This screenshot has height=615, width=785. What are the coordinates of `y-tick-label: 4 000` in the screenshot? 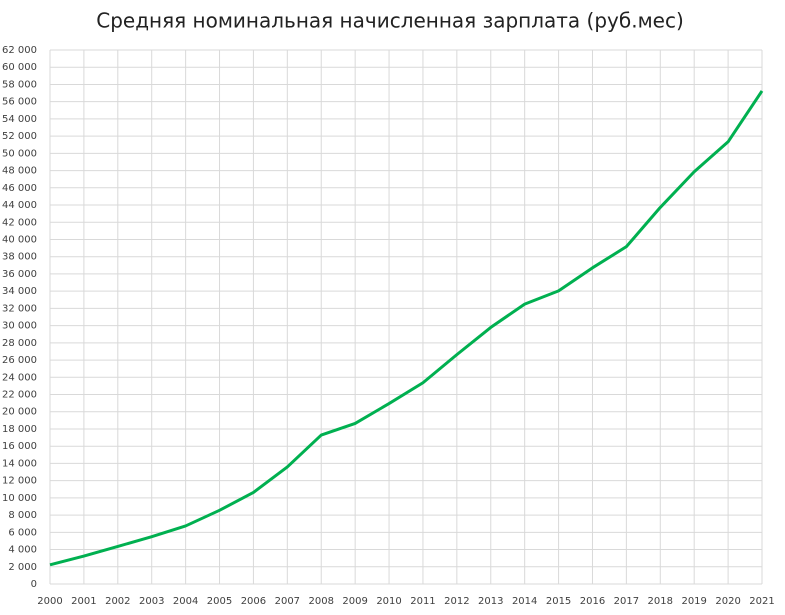 It's located at (22, 550).